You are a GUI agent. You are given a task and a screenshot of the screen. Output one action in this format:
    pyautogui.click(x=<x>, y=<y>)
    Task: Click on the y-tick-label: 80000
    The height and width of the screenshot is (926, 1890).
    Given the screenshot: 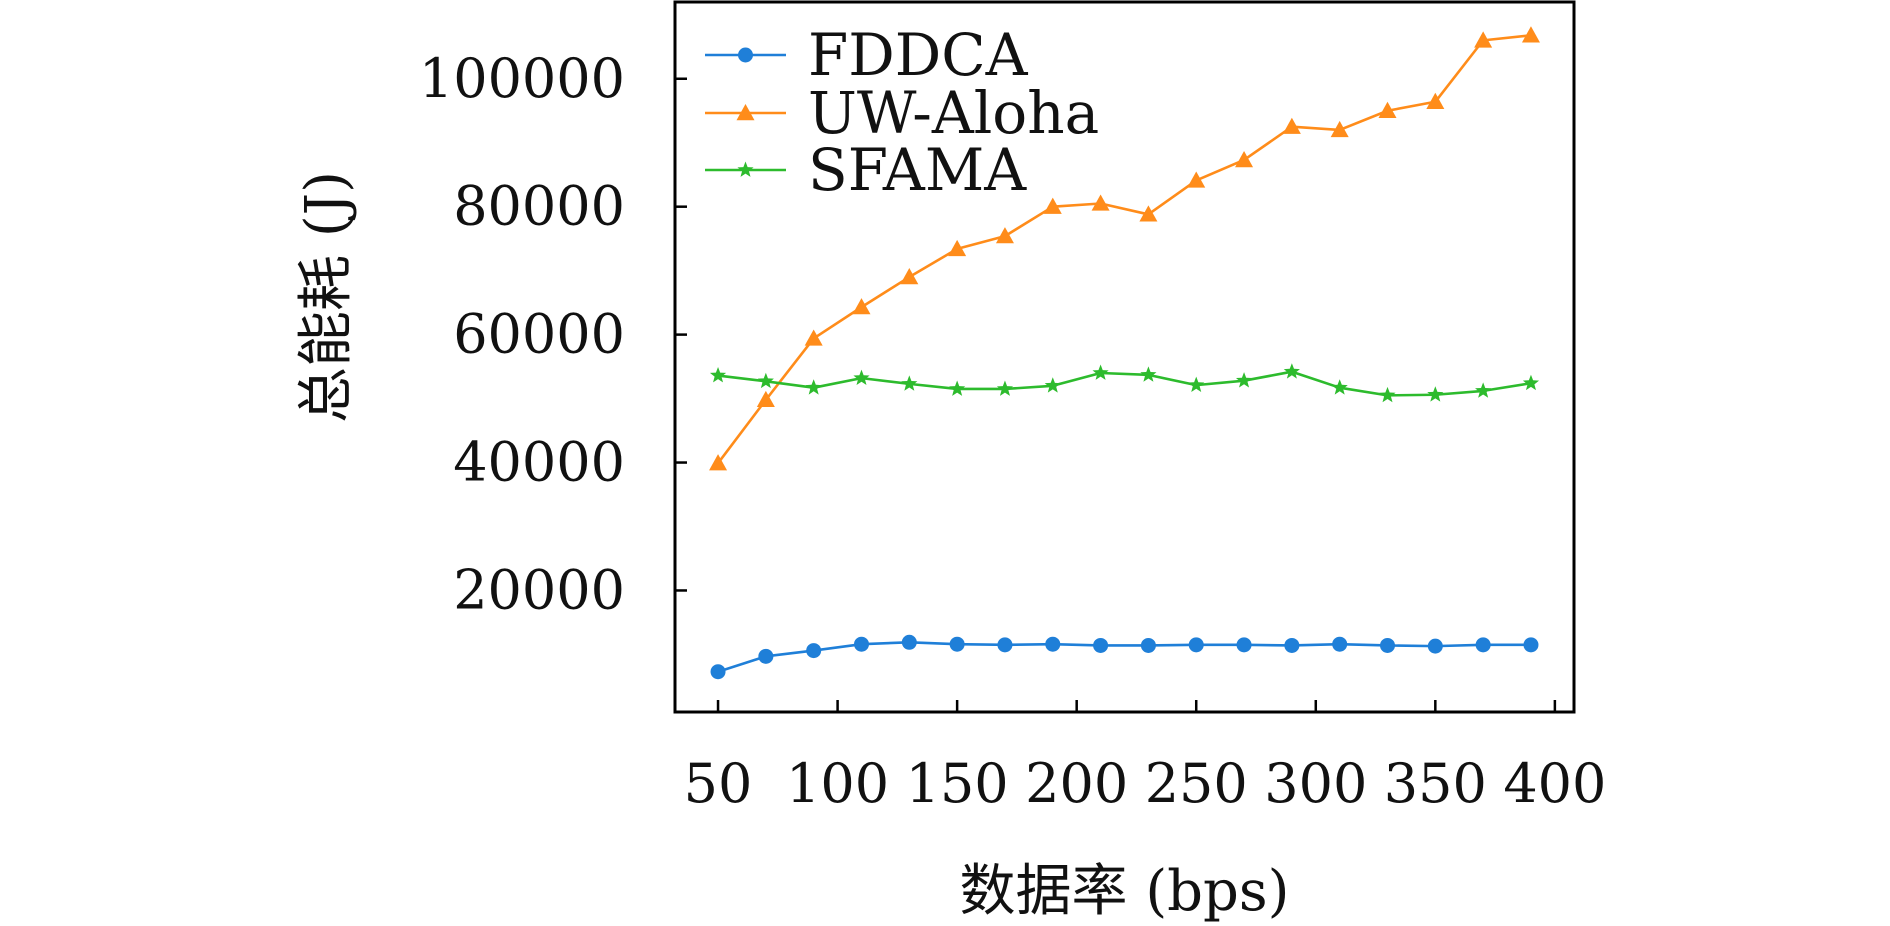 What is the action you would take?
    pyautogui.click(x=539, y=206)
    